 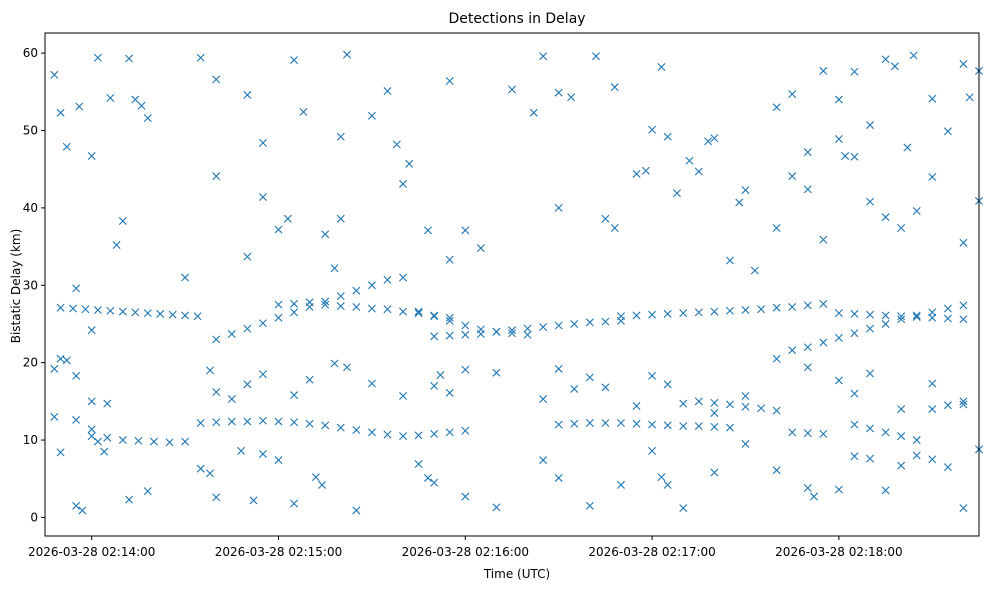 What do you see at coordinates (30, 363) in the screenshot?
I see `y-tick-label: 20` at bounding box center [30, 363].